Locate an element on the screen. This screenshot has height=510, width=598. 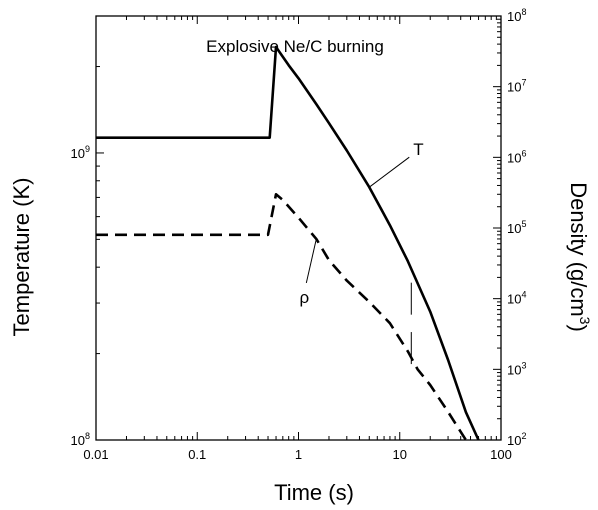
y-right-tick-label: 10³ is located at coordinates (516, 368).